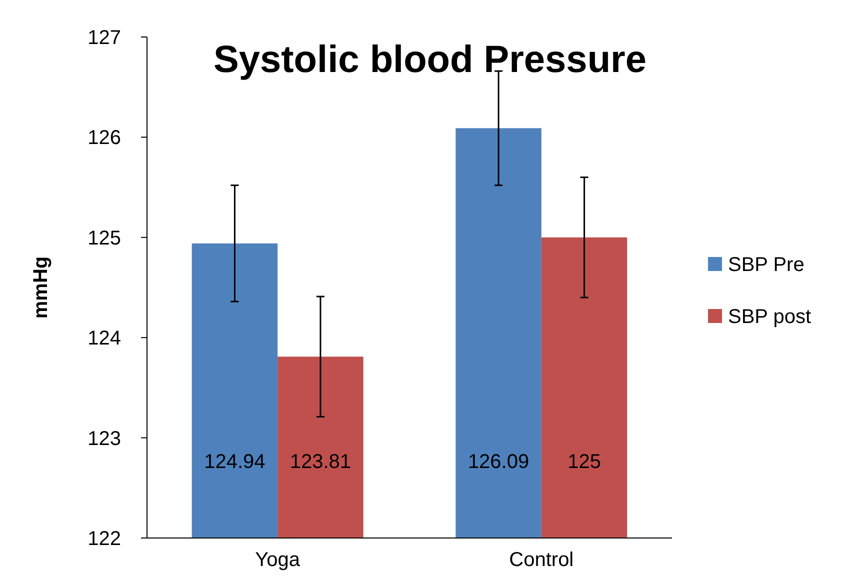 This screenshot has width=846, height=588. Describe the element at coordinates (430, 60) in the screenshot. I see `chart-title: Systolic blood Pressure` at that location.